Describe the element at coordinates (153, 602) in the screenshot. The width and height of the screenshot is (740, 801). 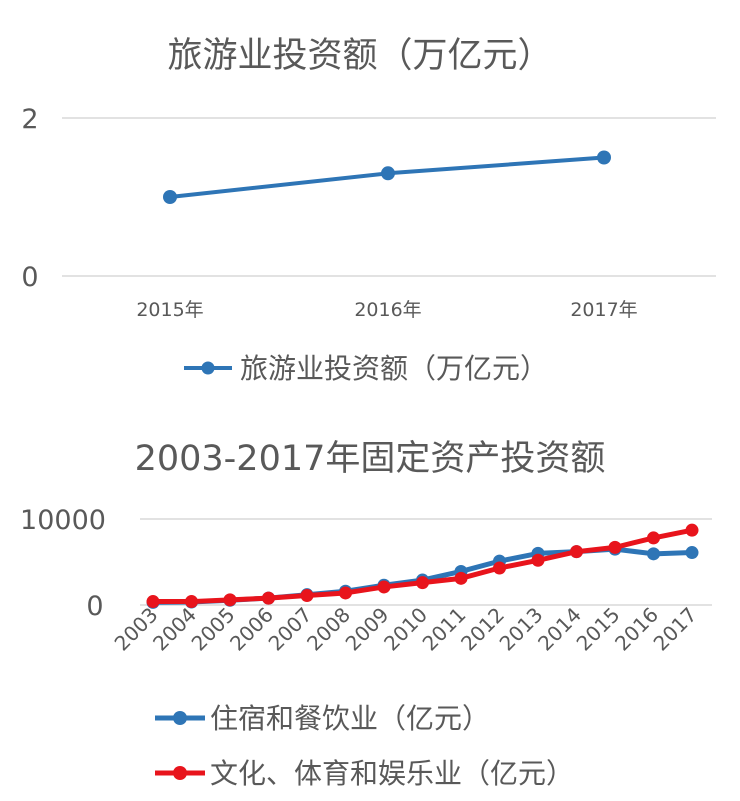
I see `chart2-series2-point-2003` at that location.